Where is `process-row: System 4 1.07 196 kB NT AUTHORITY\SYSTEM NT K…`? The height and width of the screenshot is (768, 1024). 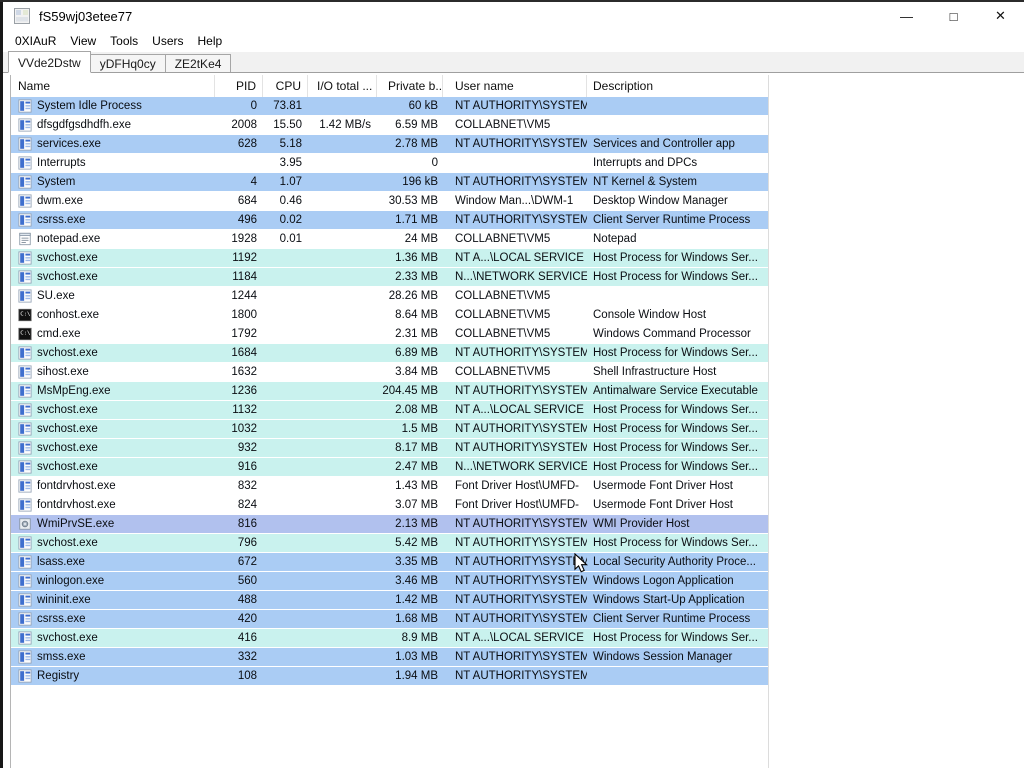 process-row: System 4 1.07 196 kB NT AUTHORITY\SYSTEM NT K… is located at coordinates (389, 182).